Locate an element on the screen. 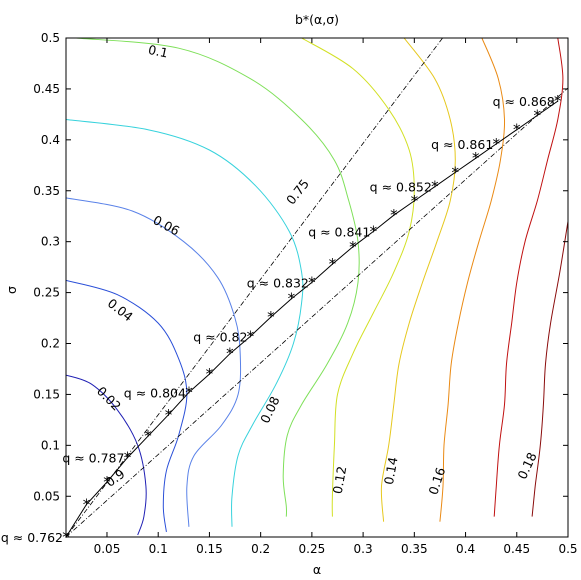 The height and width of the screenshot is (580, 581). contour-line-0.2 is located at coordinates (549, 369).